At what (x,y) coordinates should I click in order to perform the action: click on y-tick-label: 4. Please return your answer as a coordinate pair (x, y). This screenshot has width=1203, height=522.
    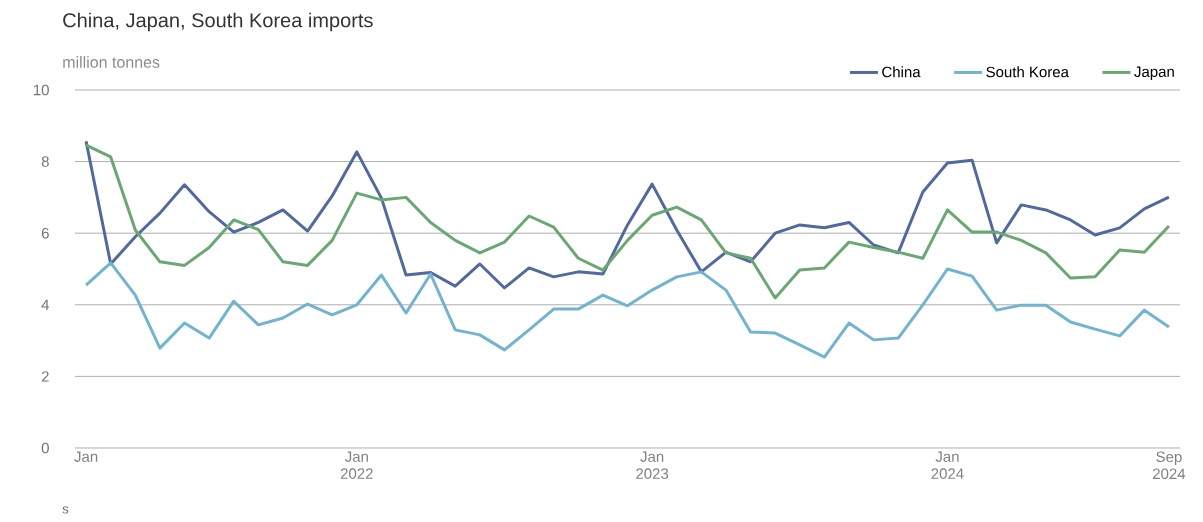
    Looking at the image, I should click on (45, 304).